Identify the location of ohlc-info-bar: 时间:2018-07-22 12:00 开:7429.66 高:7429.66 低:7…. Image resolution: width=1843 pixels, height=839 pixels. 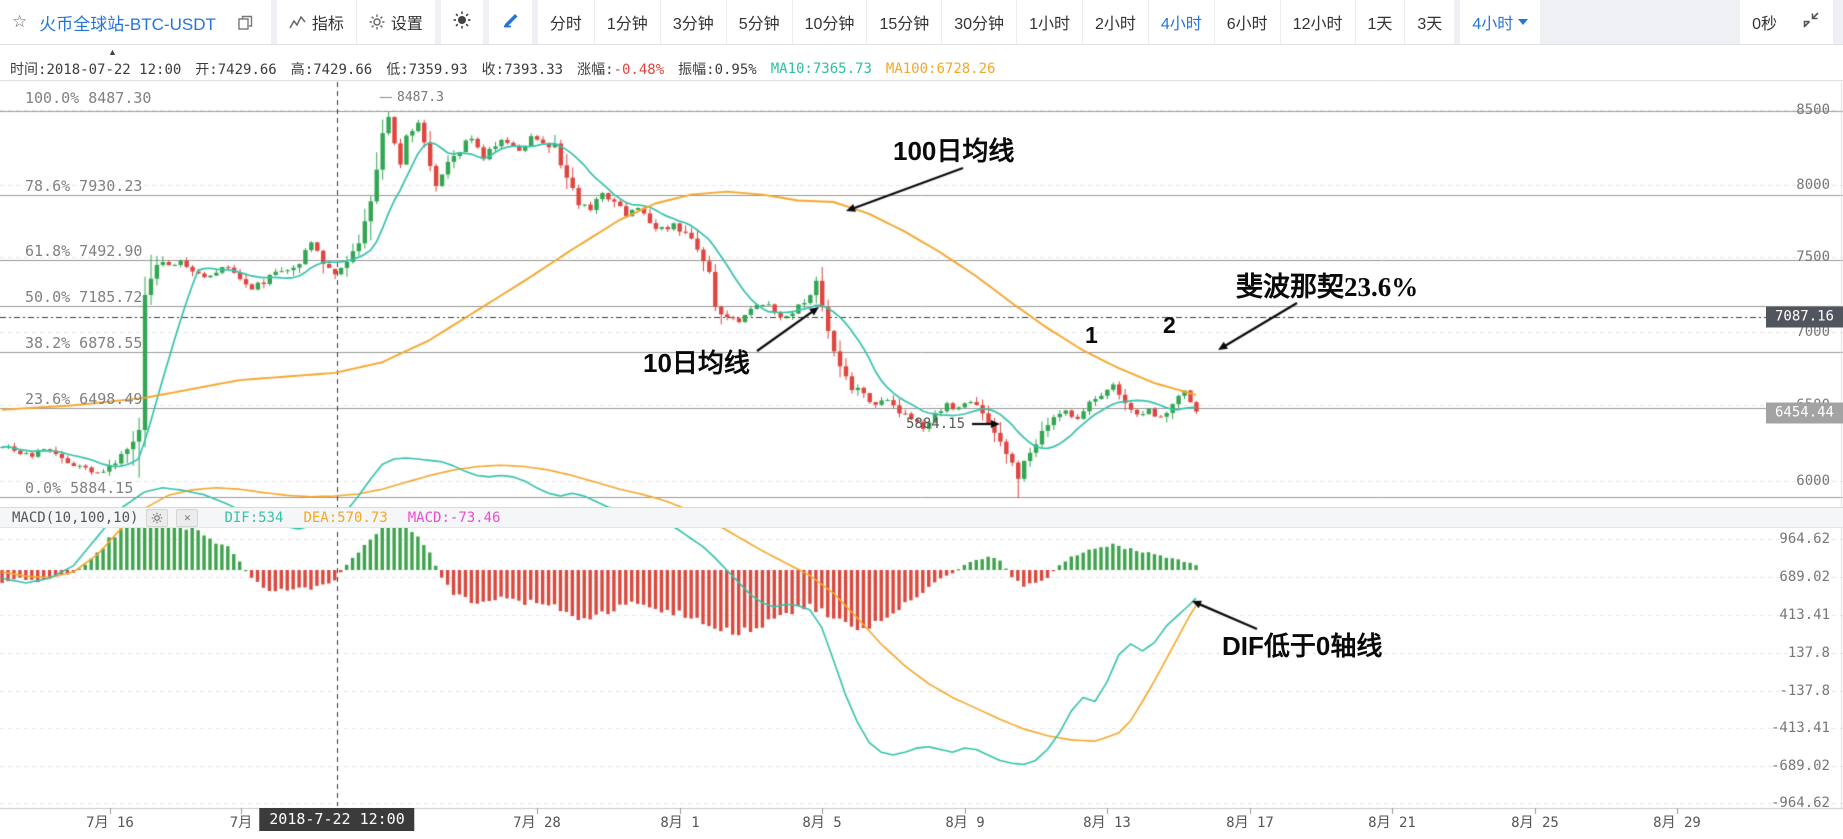
(921, 69).